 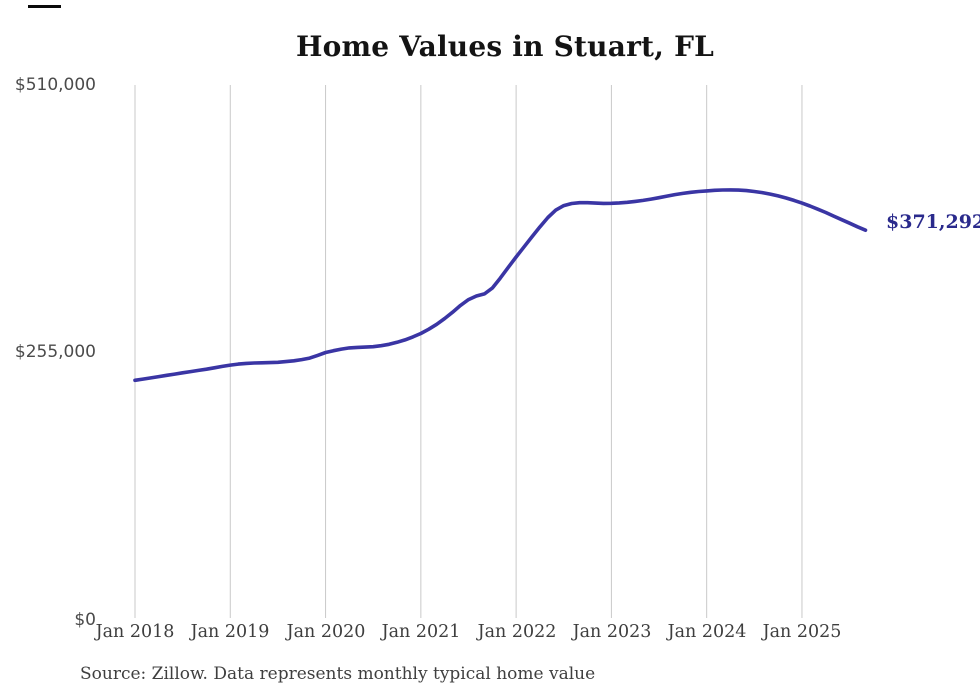 What do you see at coordinates (85, 620) in the screenshot?
I see `y-tick-label-0: $0` at bounding box center [85, 620].